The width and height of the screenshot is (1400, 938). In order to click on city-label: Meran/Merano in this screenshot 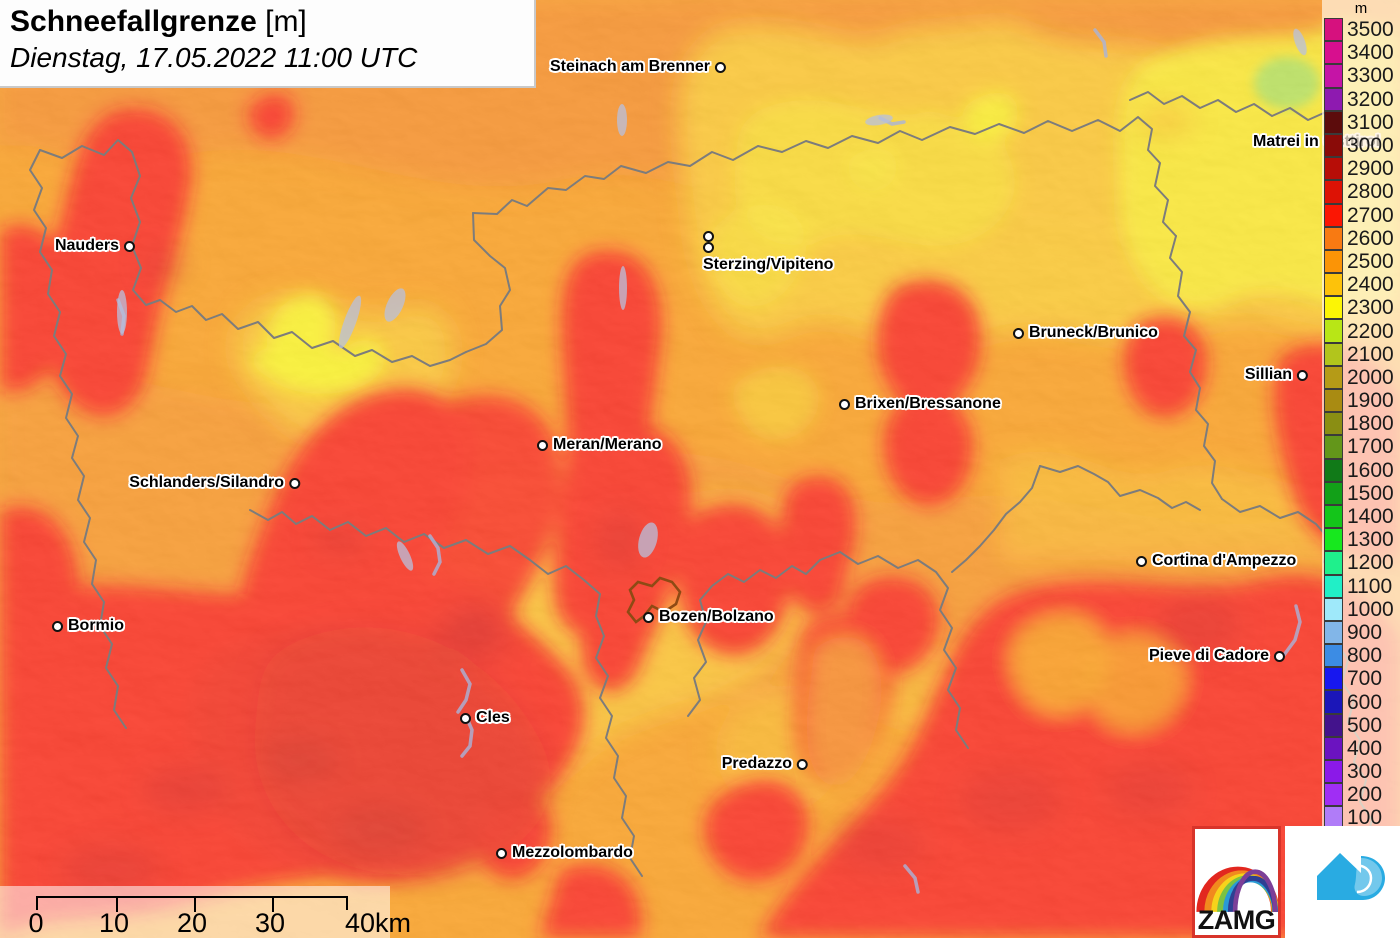, I will do `click(607, 444)`.